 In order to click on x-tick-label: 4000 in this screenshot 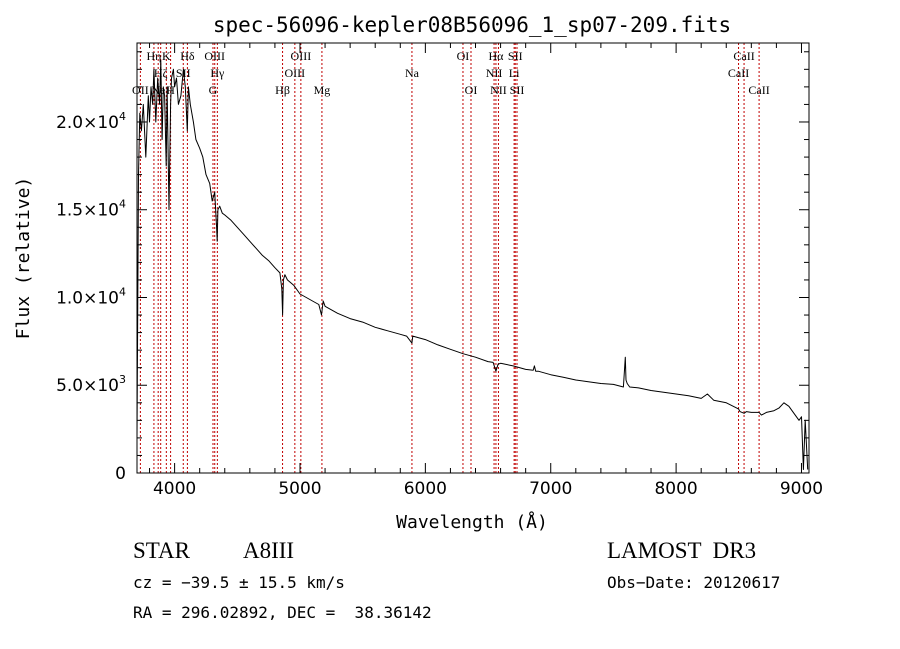, I will do `click(174, 489)`.